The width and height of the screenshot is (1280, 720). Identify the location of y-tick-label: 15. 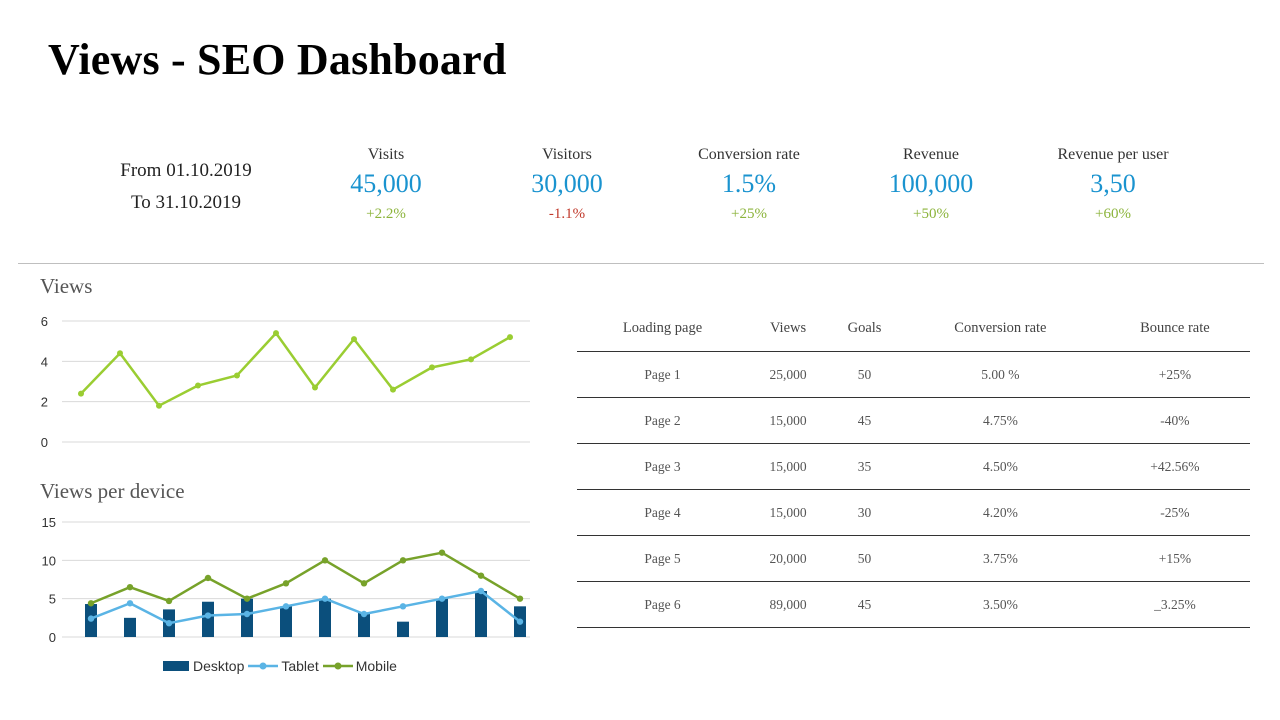
(49, 522).